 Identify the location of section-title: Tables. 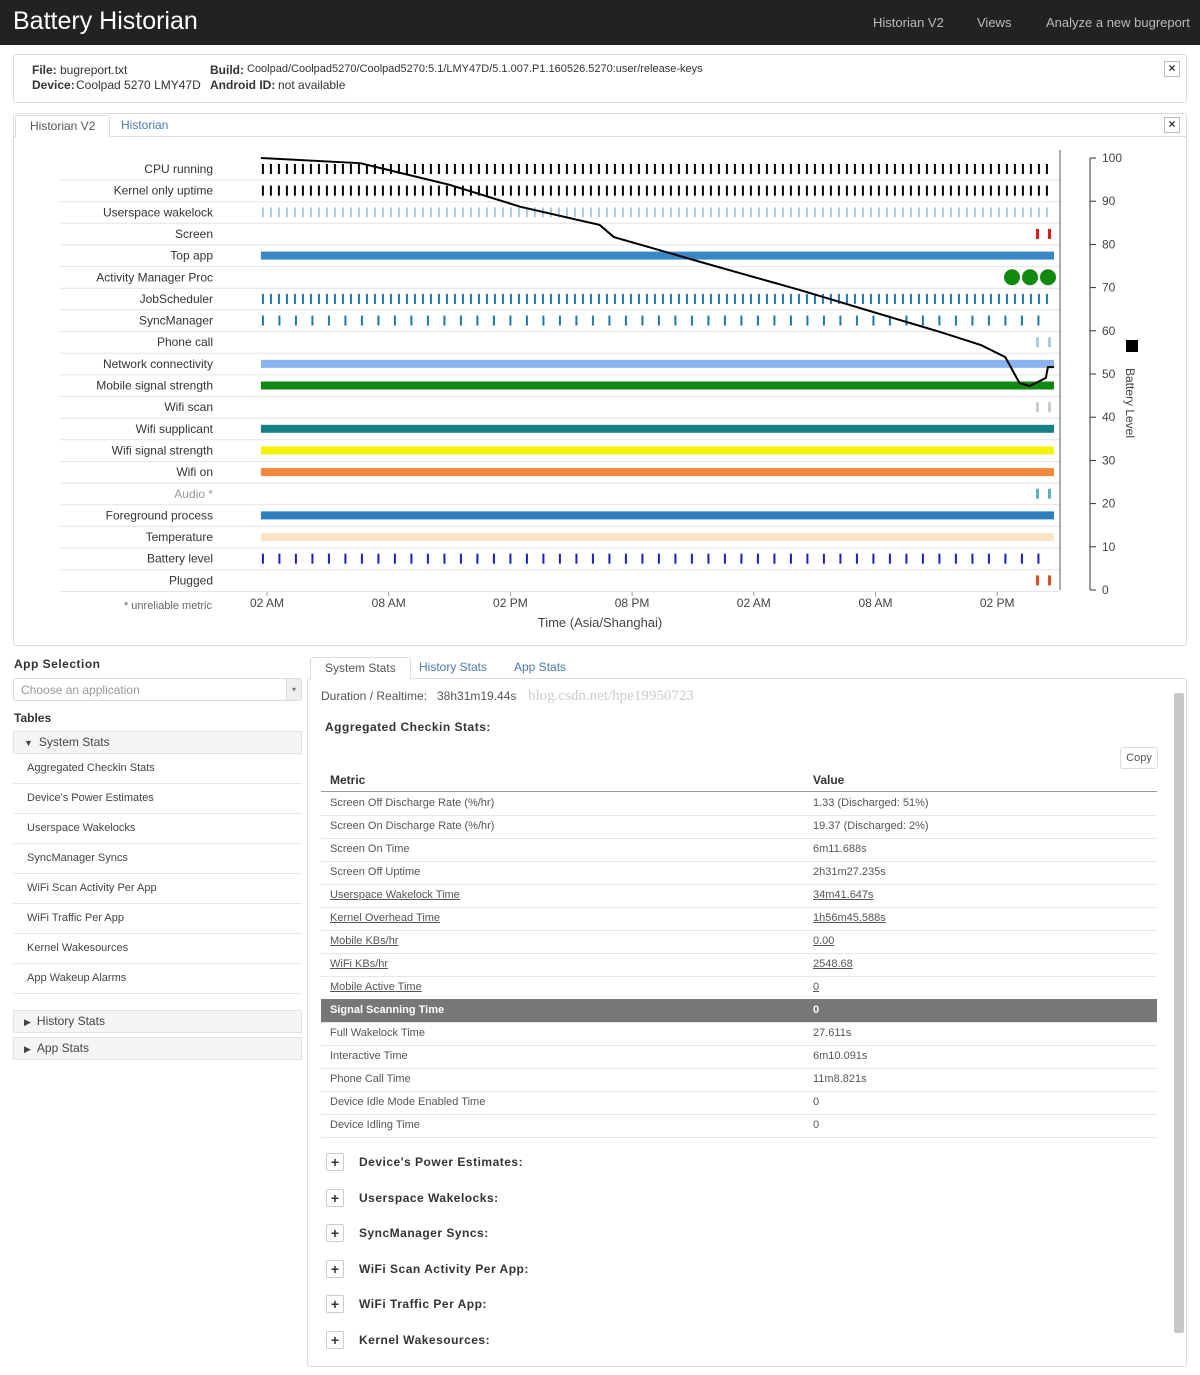
(33, 718).